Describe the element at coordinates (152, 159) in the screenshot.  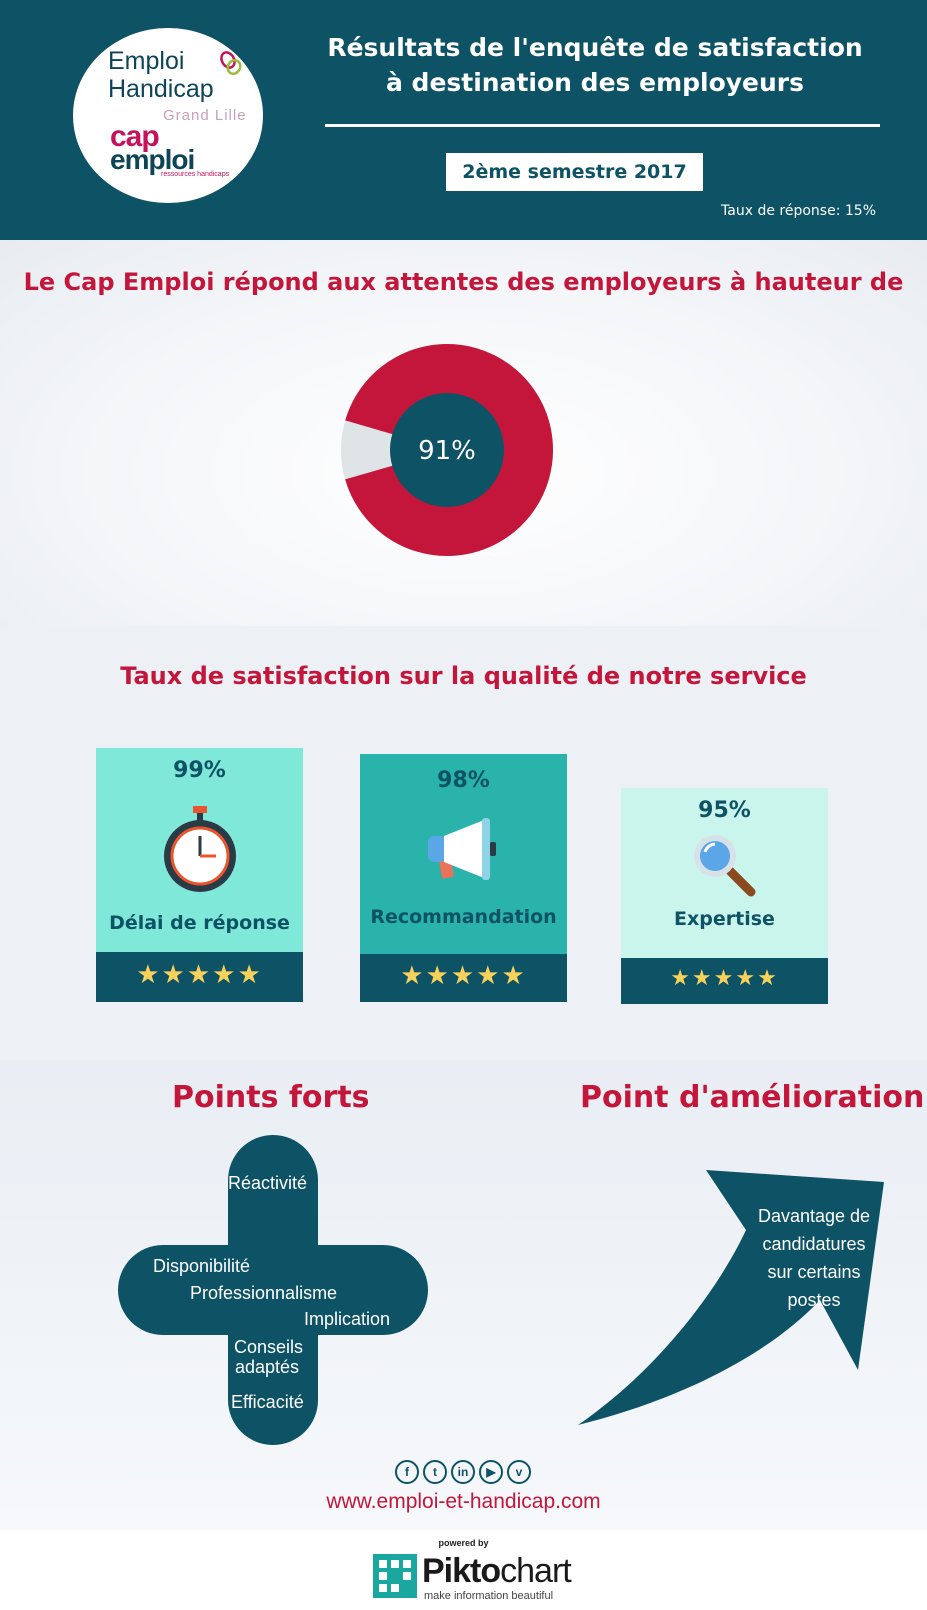
I see `logo-line-emploi-2: emploi` at that location.